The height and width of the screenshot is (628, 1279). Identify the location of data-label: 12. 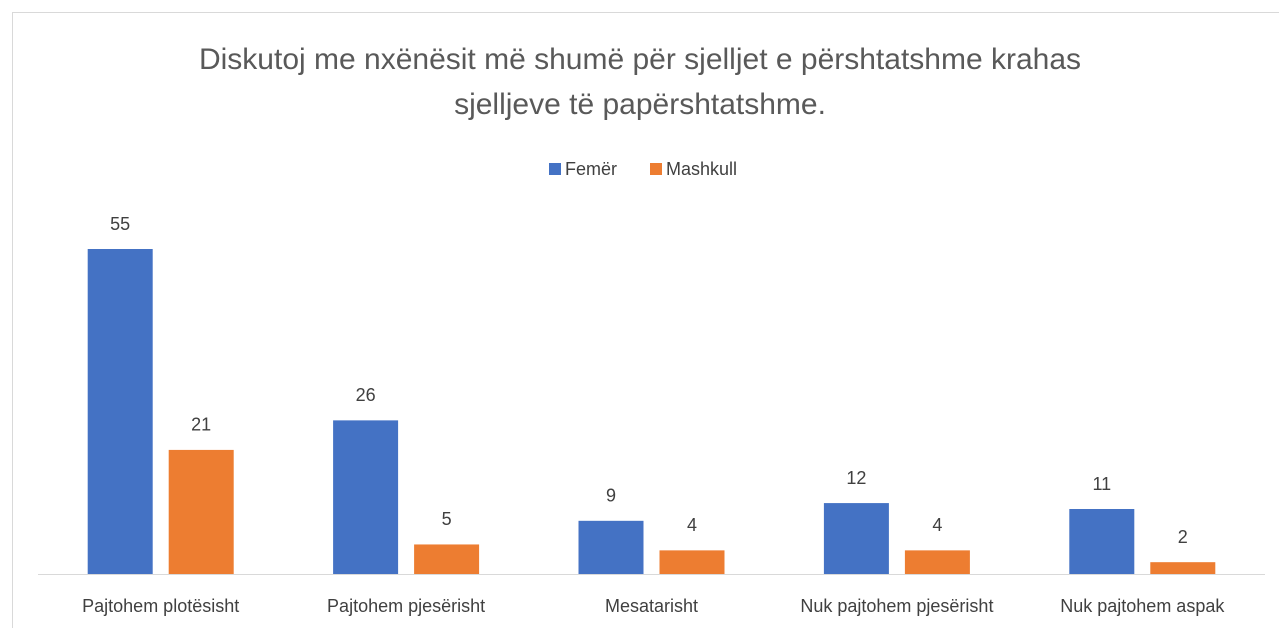
(856, 478).